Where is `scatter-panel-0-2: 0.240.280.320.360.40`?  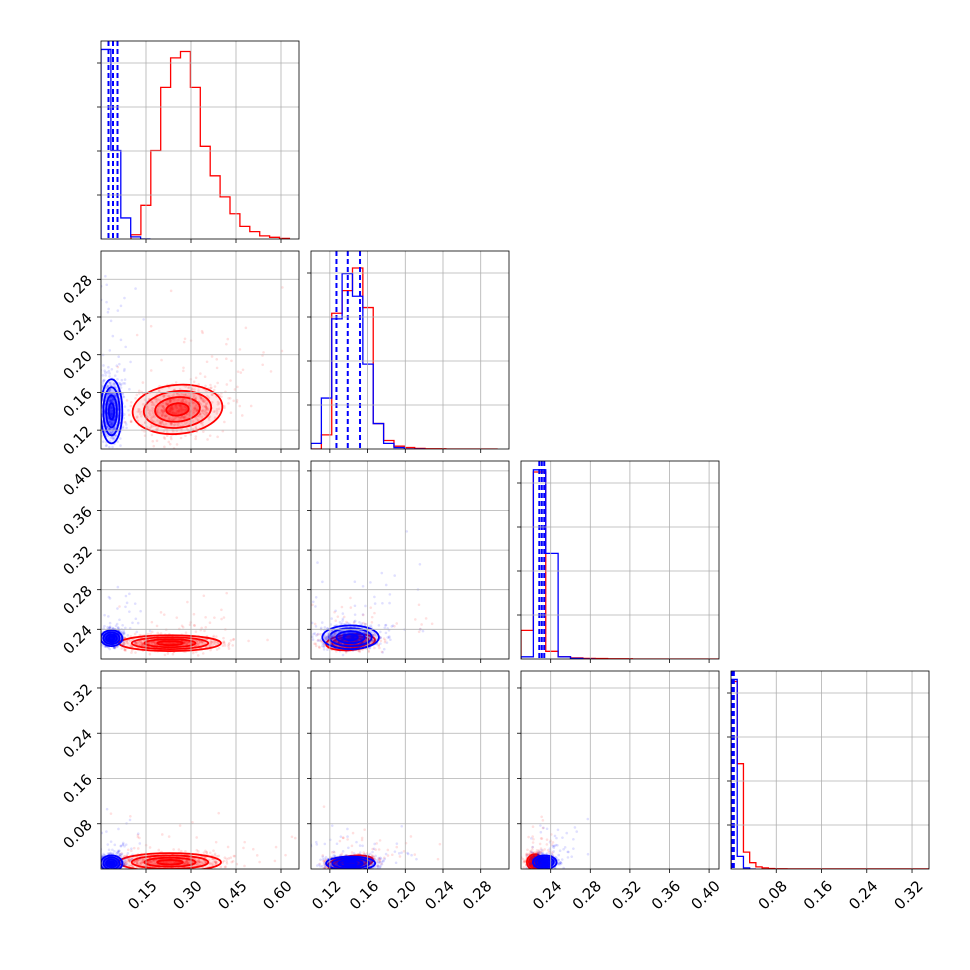 scatter-panel-0-2: 0.240.280.320.360.40 is located at coordinates (179, 561).